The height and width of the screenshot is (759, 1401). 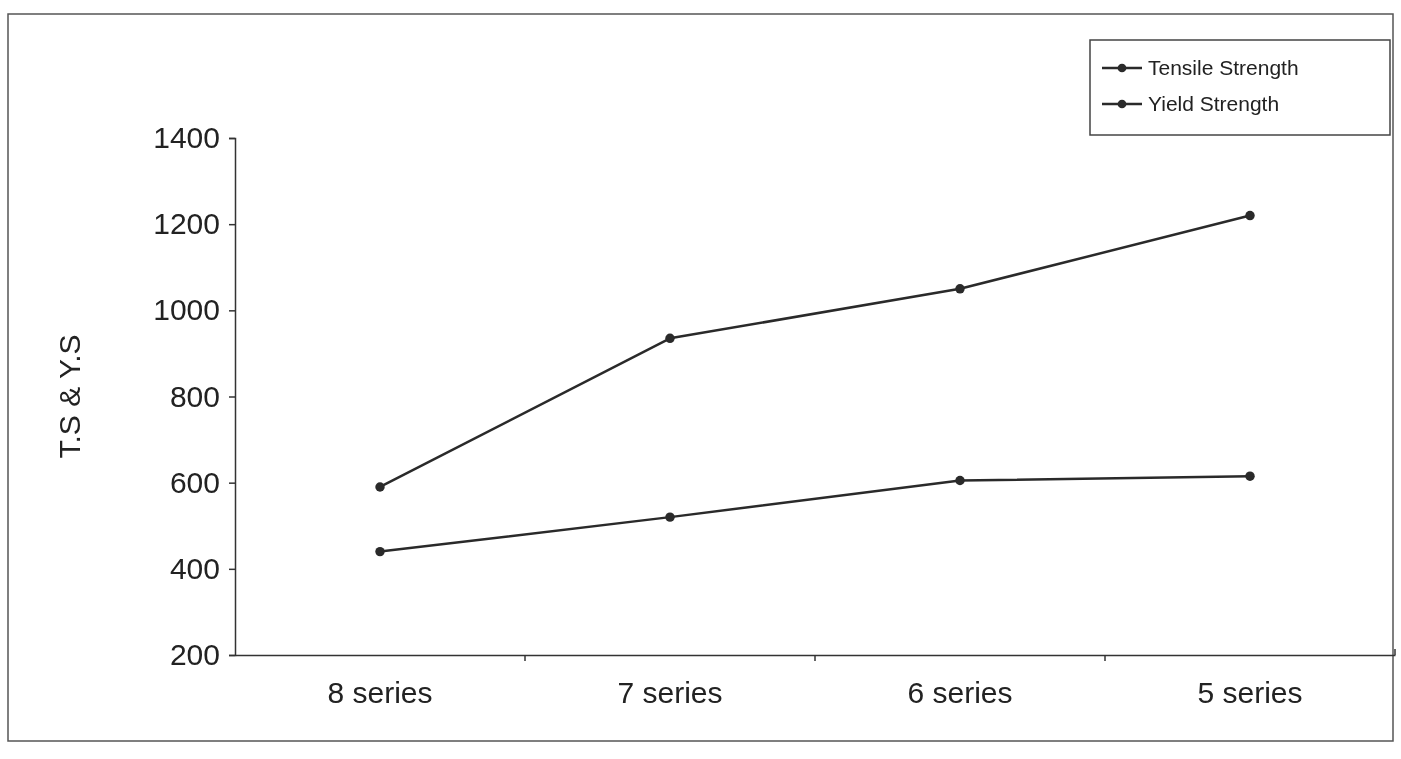 What do you see at coordinates (1250, 692) in the screenshot?
I see `x-tick-label: 5 series` at bounding box center [1250, 692].